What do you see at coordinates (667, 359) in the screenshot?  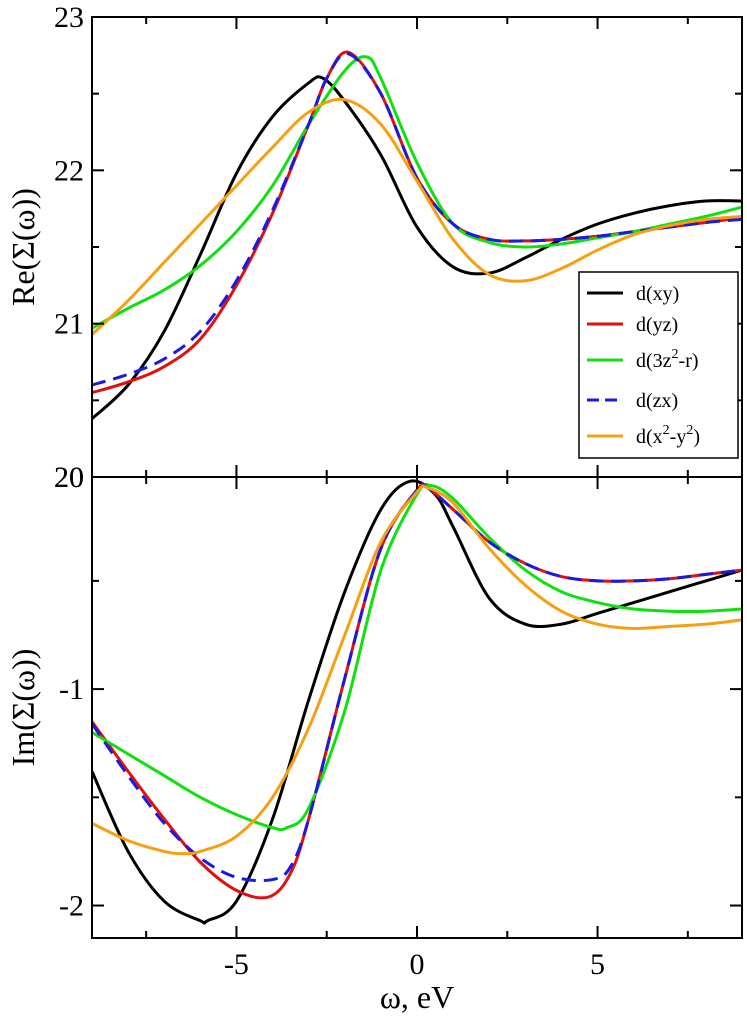 I see `legend-label-d-3z-r: d(3z2-r)` at bounding box center [667, 359].